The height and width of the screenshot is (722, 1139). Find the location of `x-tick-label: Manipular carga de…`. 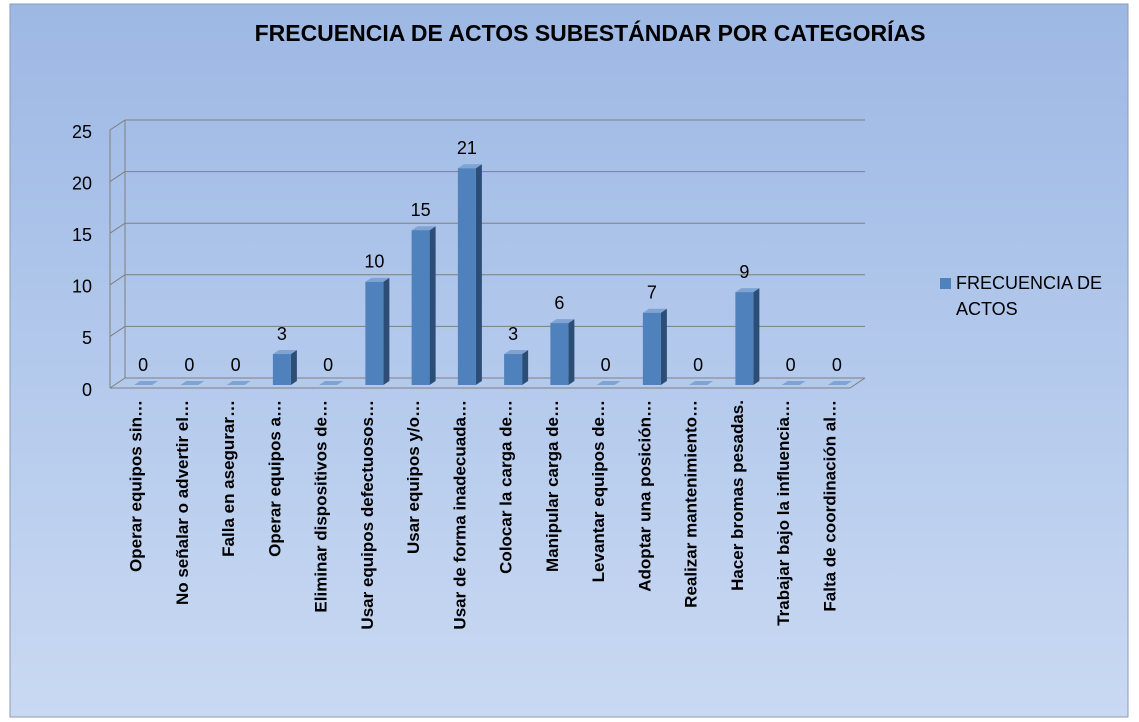

x-tick-label: Manipular carga de… is located at coordinates (552, 486).